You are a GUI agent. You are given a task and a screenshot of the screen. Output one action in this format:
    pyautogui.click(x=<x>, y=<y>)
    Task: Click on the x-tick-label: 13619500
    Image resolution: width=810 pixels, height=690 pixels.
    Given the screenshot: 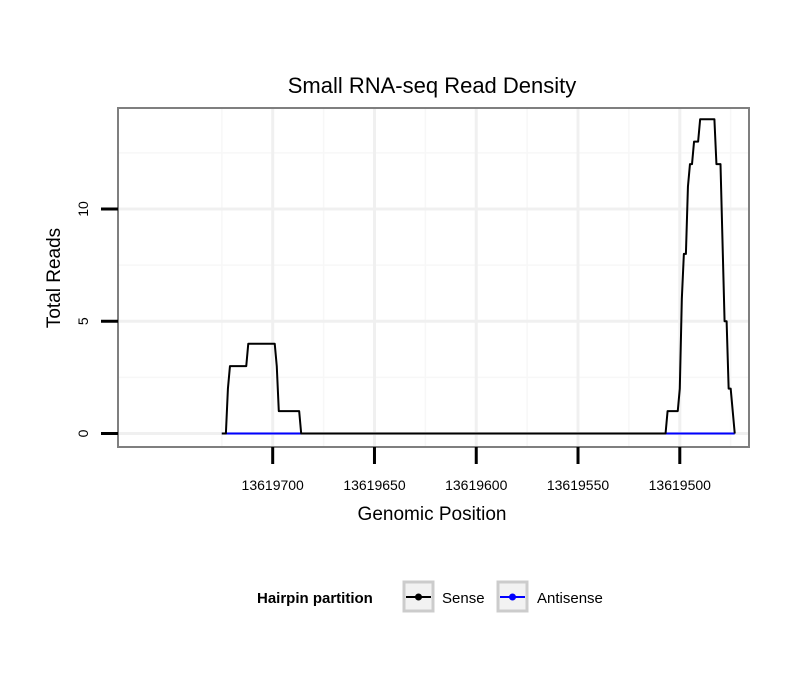 What is the action you would take?
    pyautogui.click(x=680, y=485)
    